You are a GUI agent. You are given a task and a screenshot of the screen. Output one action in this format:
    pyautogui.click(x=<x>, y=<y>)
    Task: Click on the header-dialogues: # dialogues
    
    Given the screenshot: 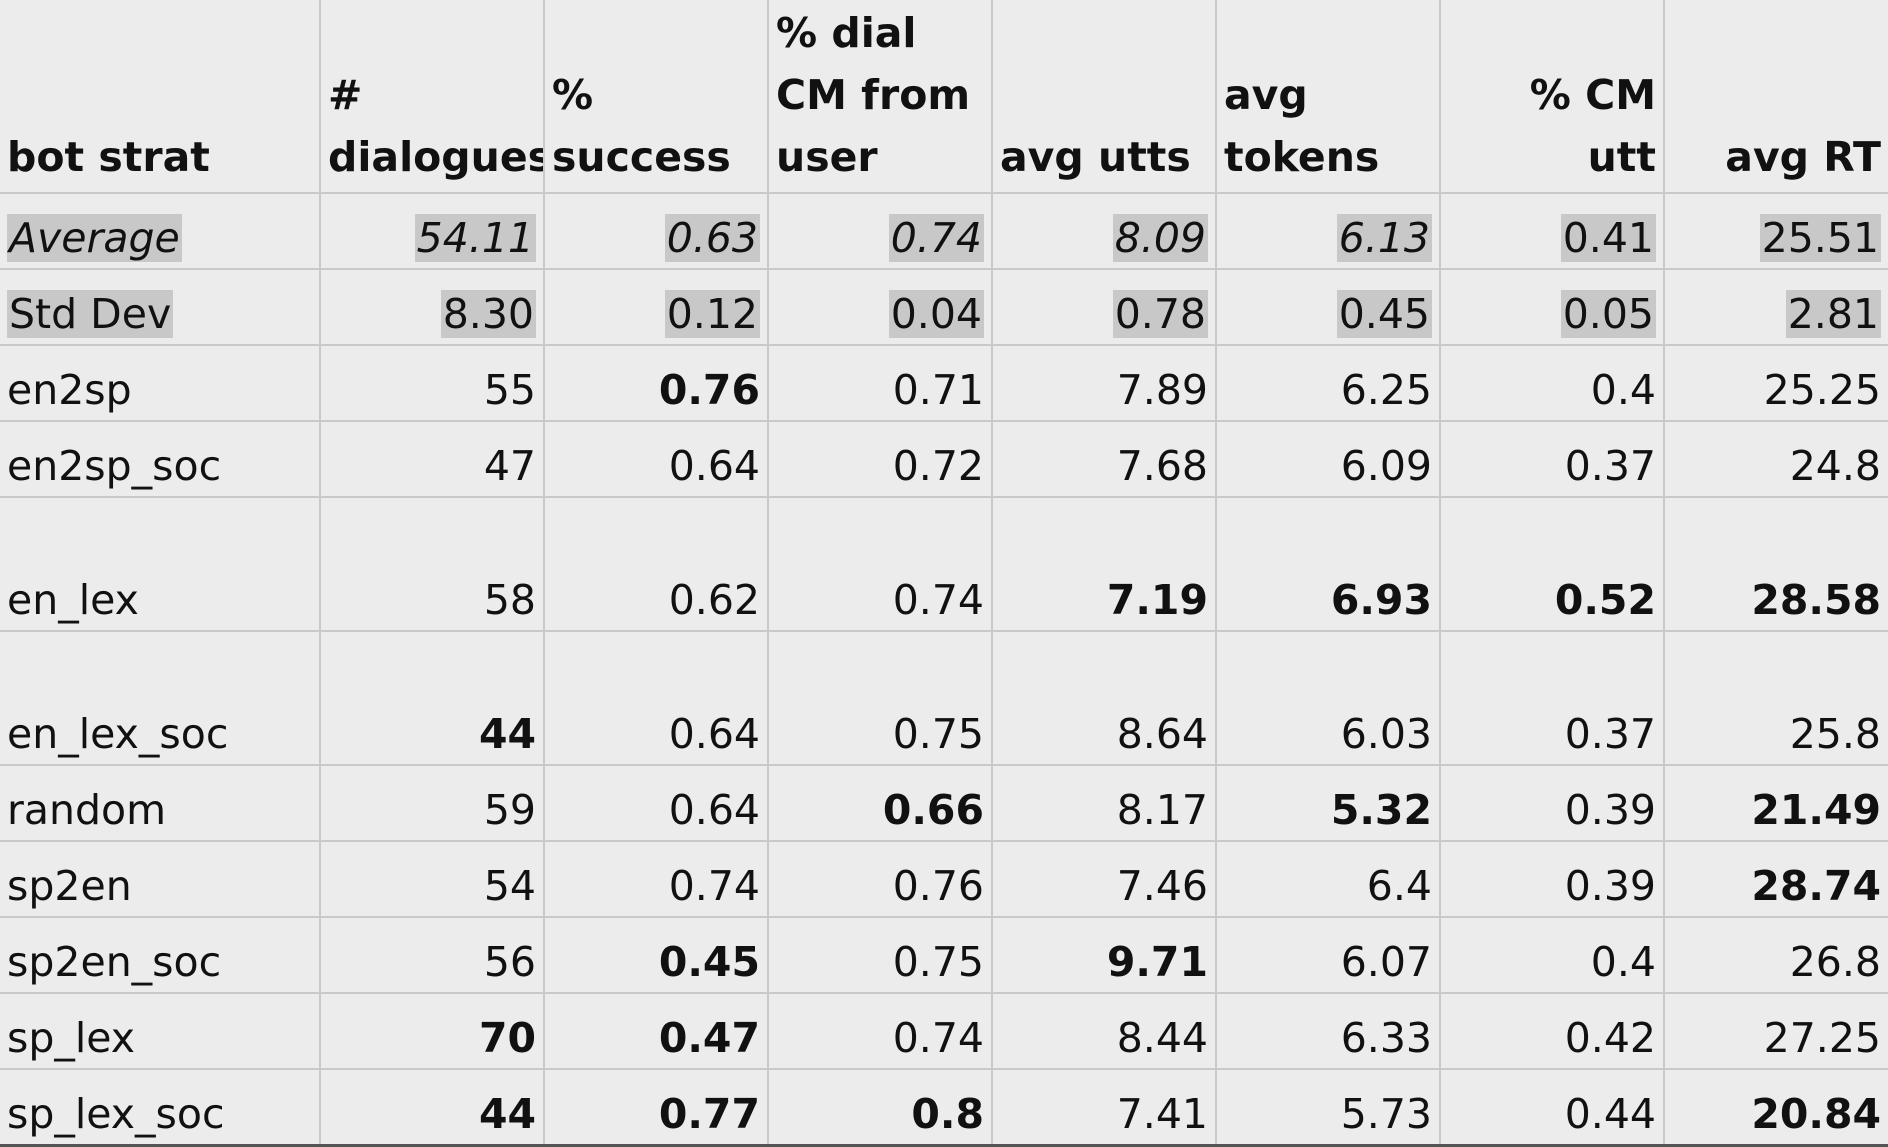 What is the action you would take?
    pyautogui.click(x=432, y=97)
    